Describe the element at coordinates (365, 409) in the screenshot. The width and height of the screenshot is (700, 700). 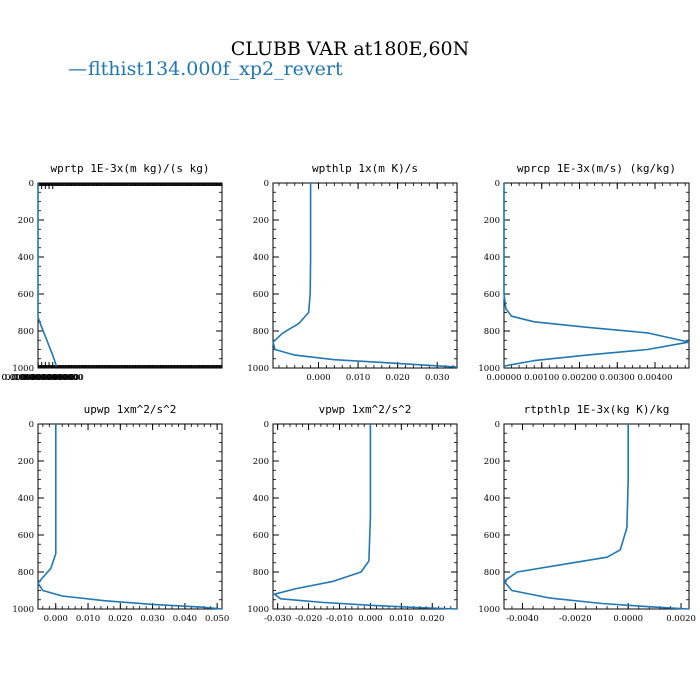
I see `panel-title: vpwp 1xm^2/s^2` at that location.